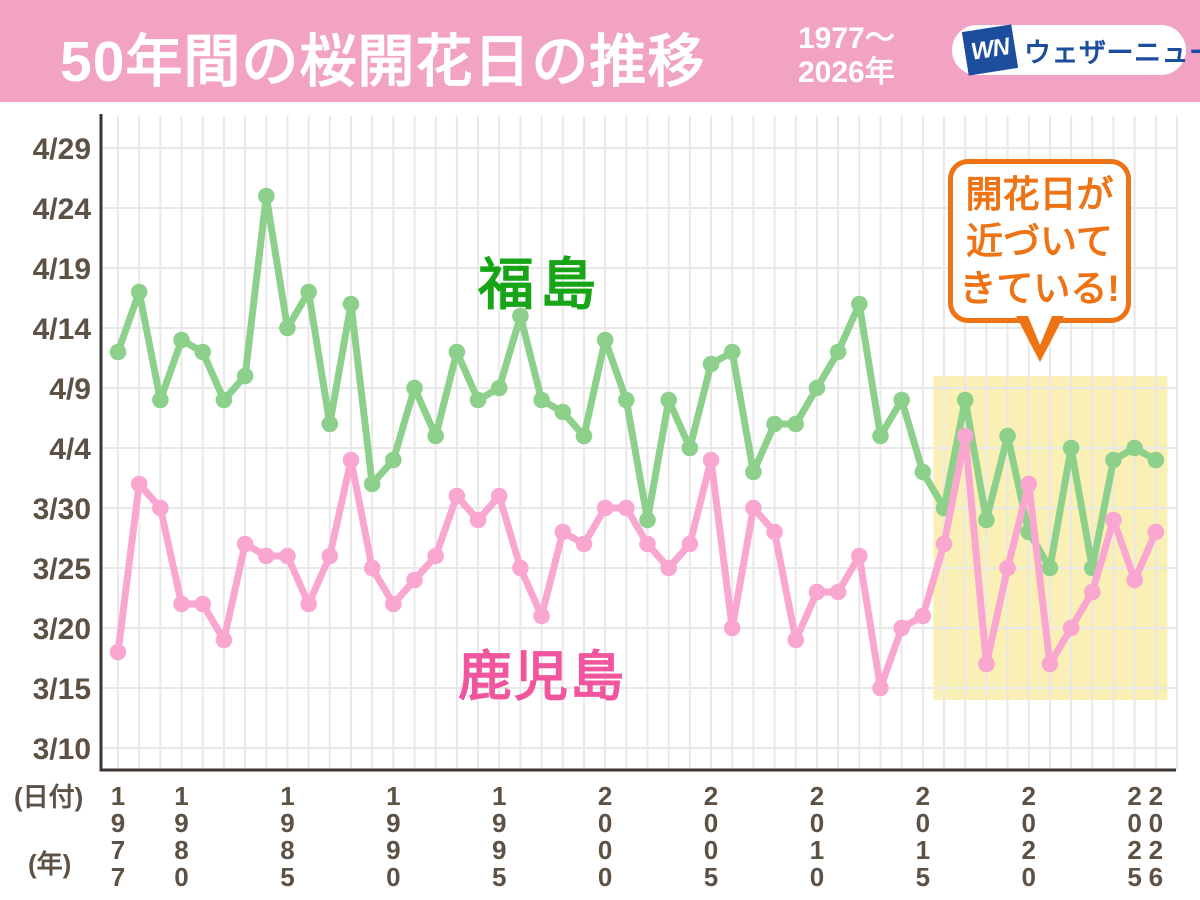 The image size is (1200, 900). What do you see at coordinates (62, 629) in the screenshot?
I see `y-tick-label: 3/20` at bounding box center [62, 629].